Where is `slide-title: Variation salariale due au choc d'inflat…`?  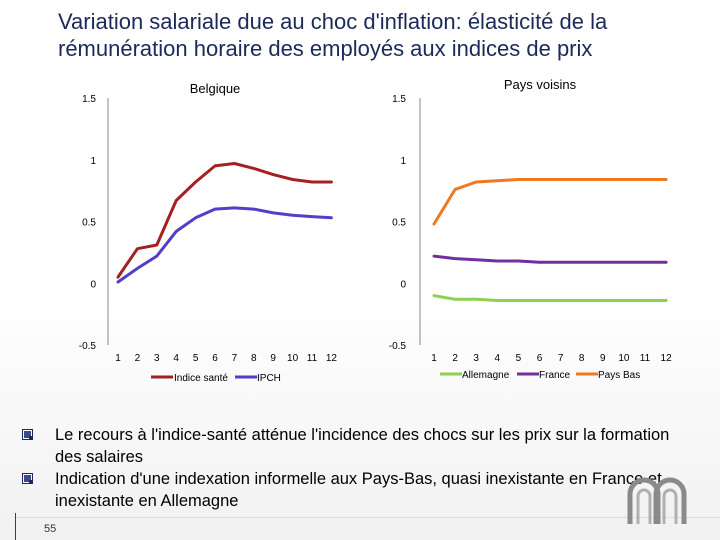
slide-title: Variation salariale due au choc d'inflat… is located at coordinates (333, 35).